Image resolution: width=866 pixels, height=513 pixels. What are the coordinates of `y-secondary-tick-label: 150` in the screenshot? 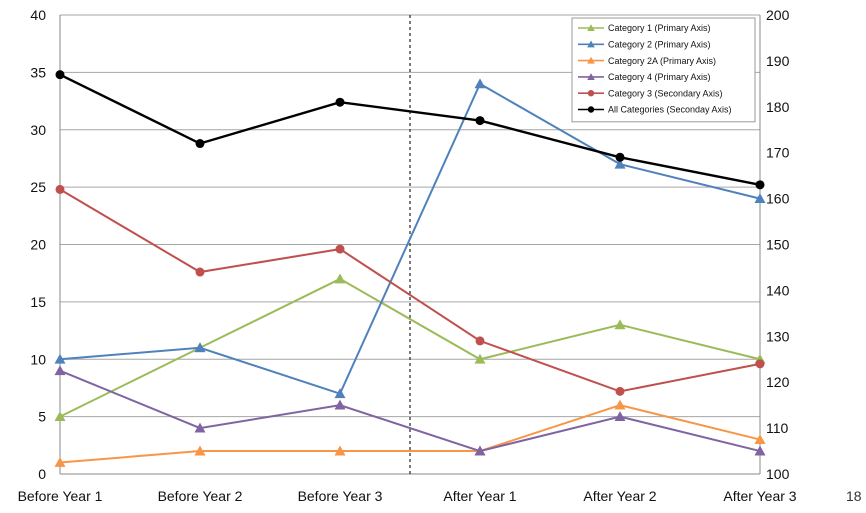 It's located at (778, 245).